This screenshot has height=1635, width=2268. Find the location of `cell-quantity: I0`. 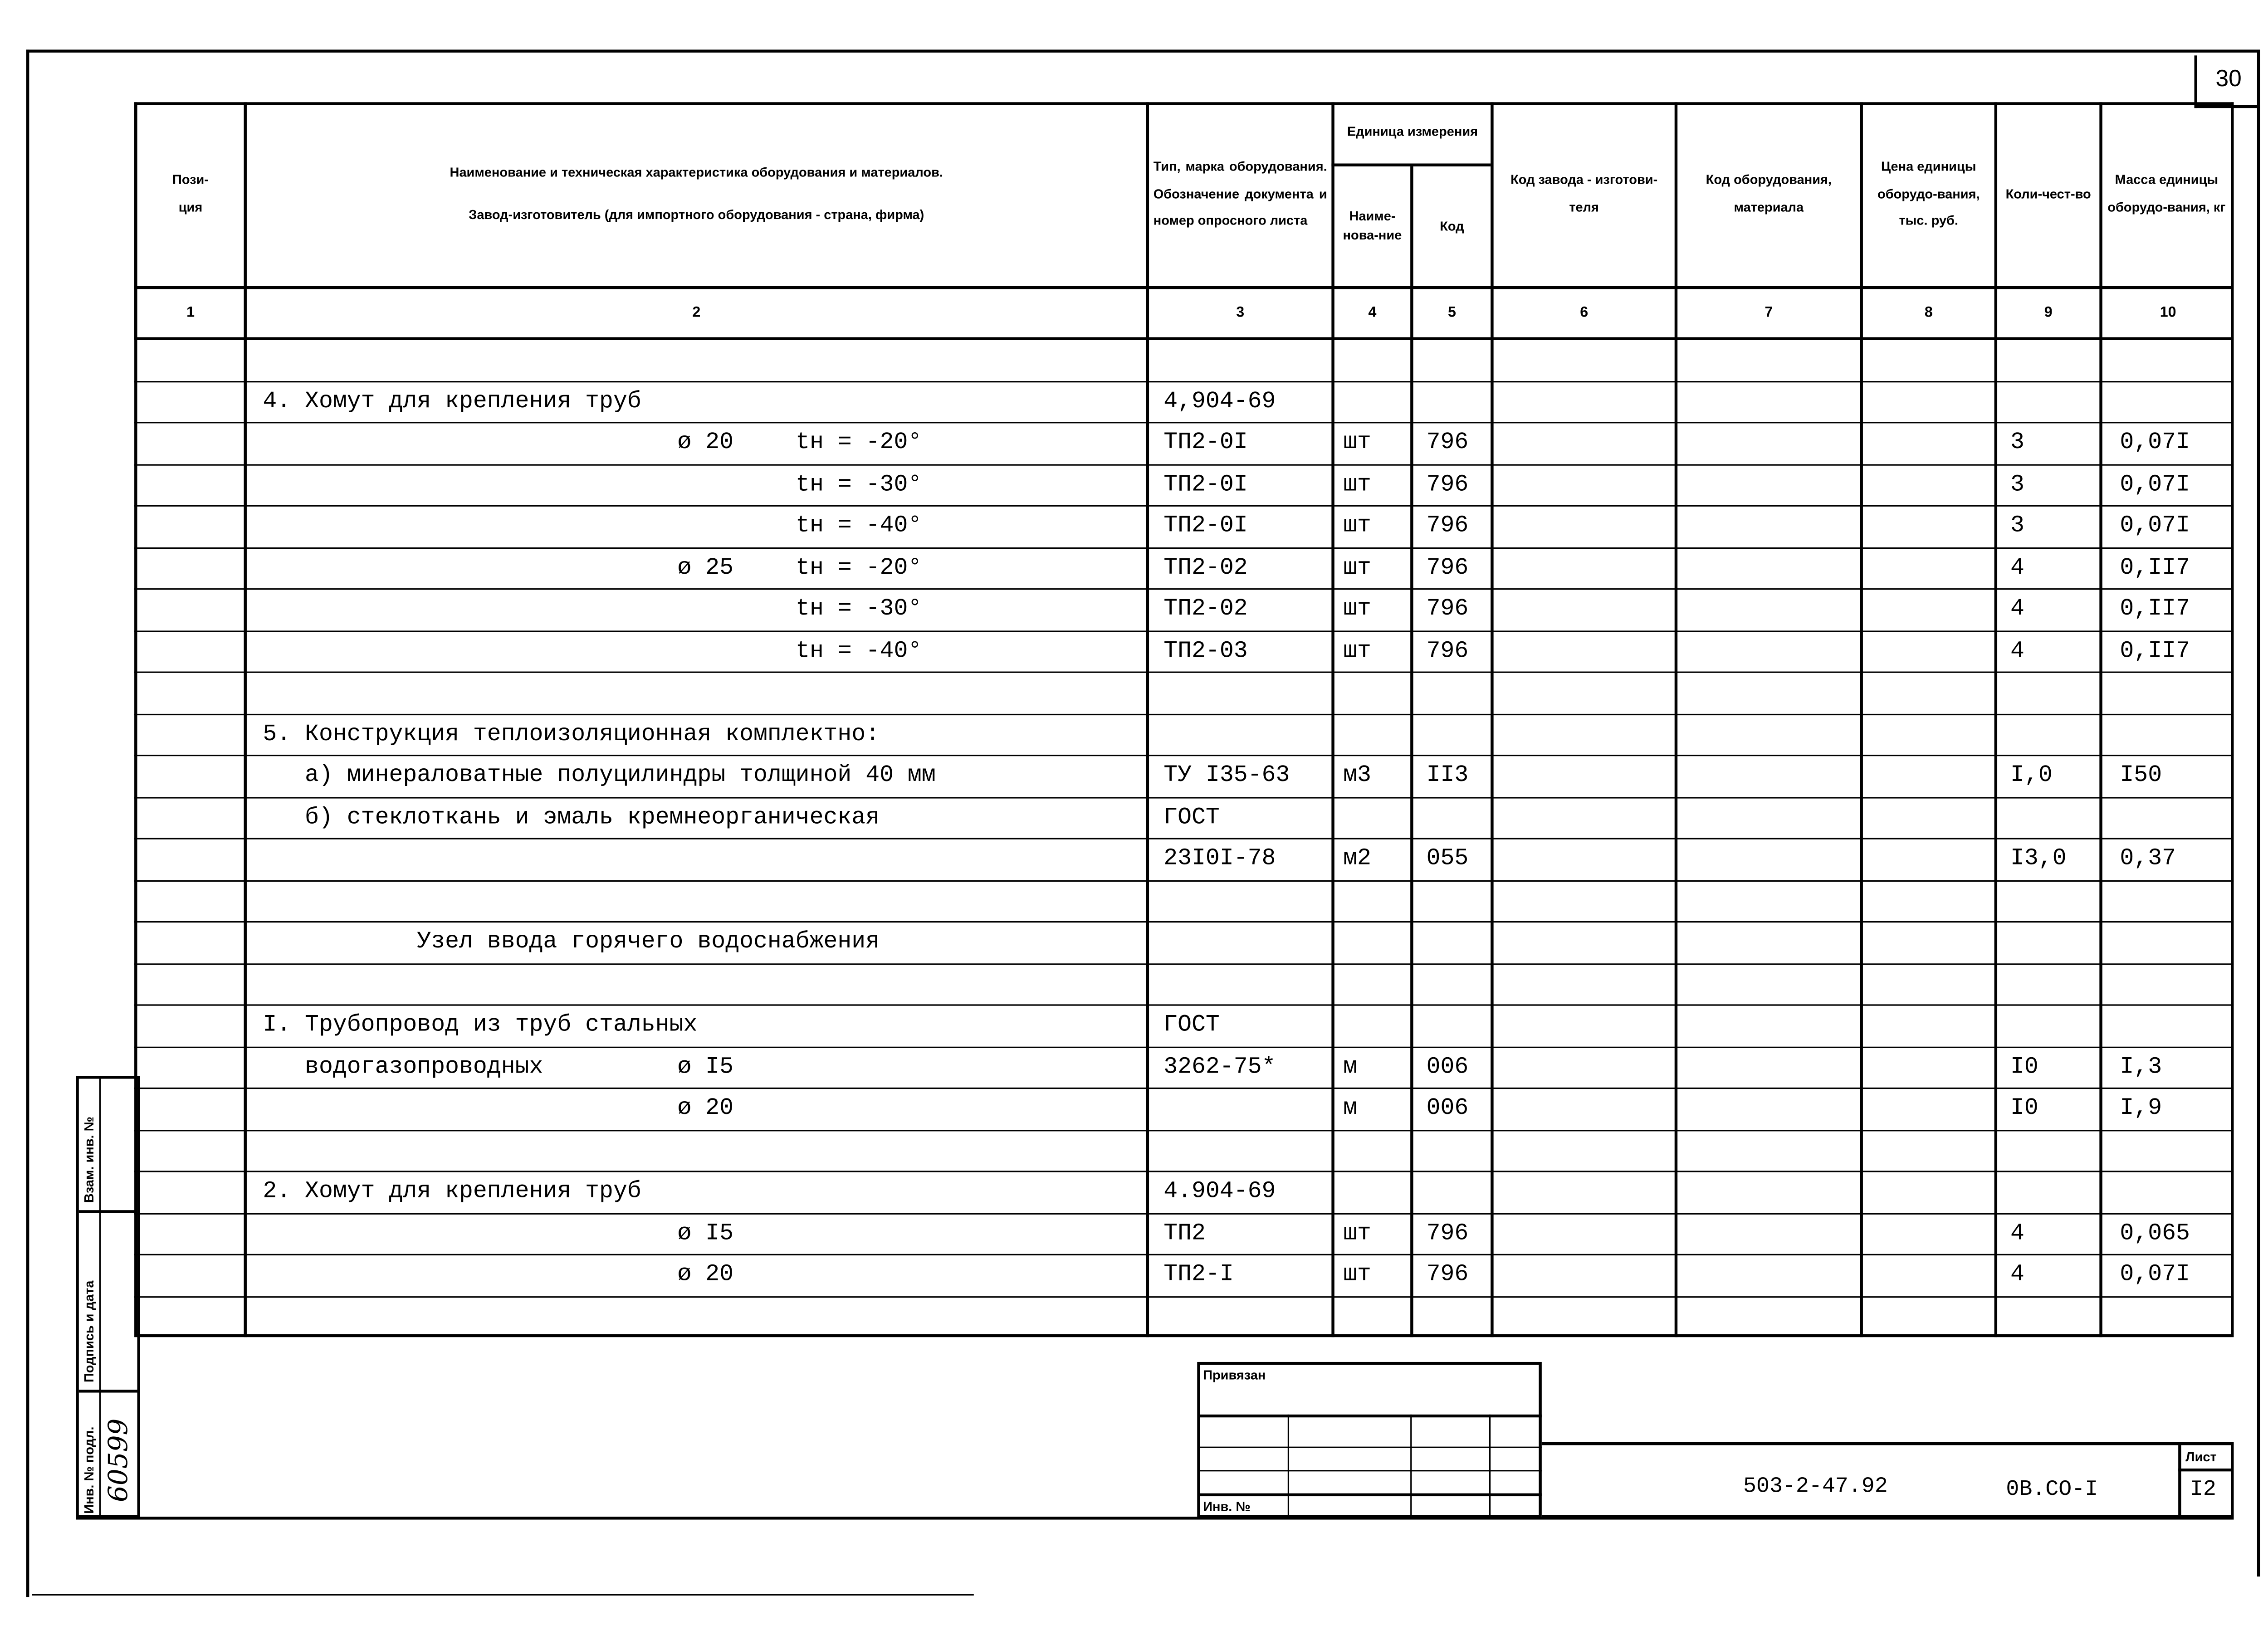

cell-quantity: I0 is located at coordinates (2024, 1067).